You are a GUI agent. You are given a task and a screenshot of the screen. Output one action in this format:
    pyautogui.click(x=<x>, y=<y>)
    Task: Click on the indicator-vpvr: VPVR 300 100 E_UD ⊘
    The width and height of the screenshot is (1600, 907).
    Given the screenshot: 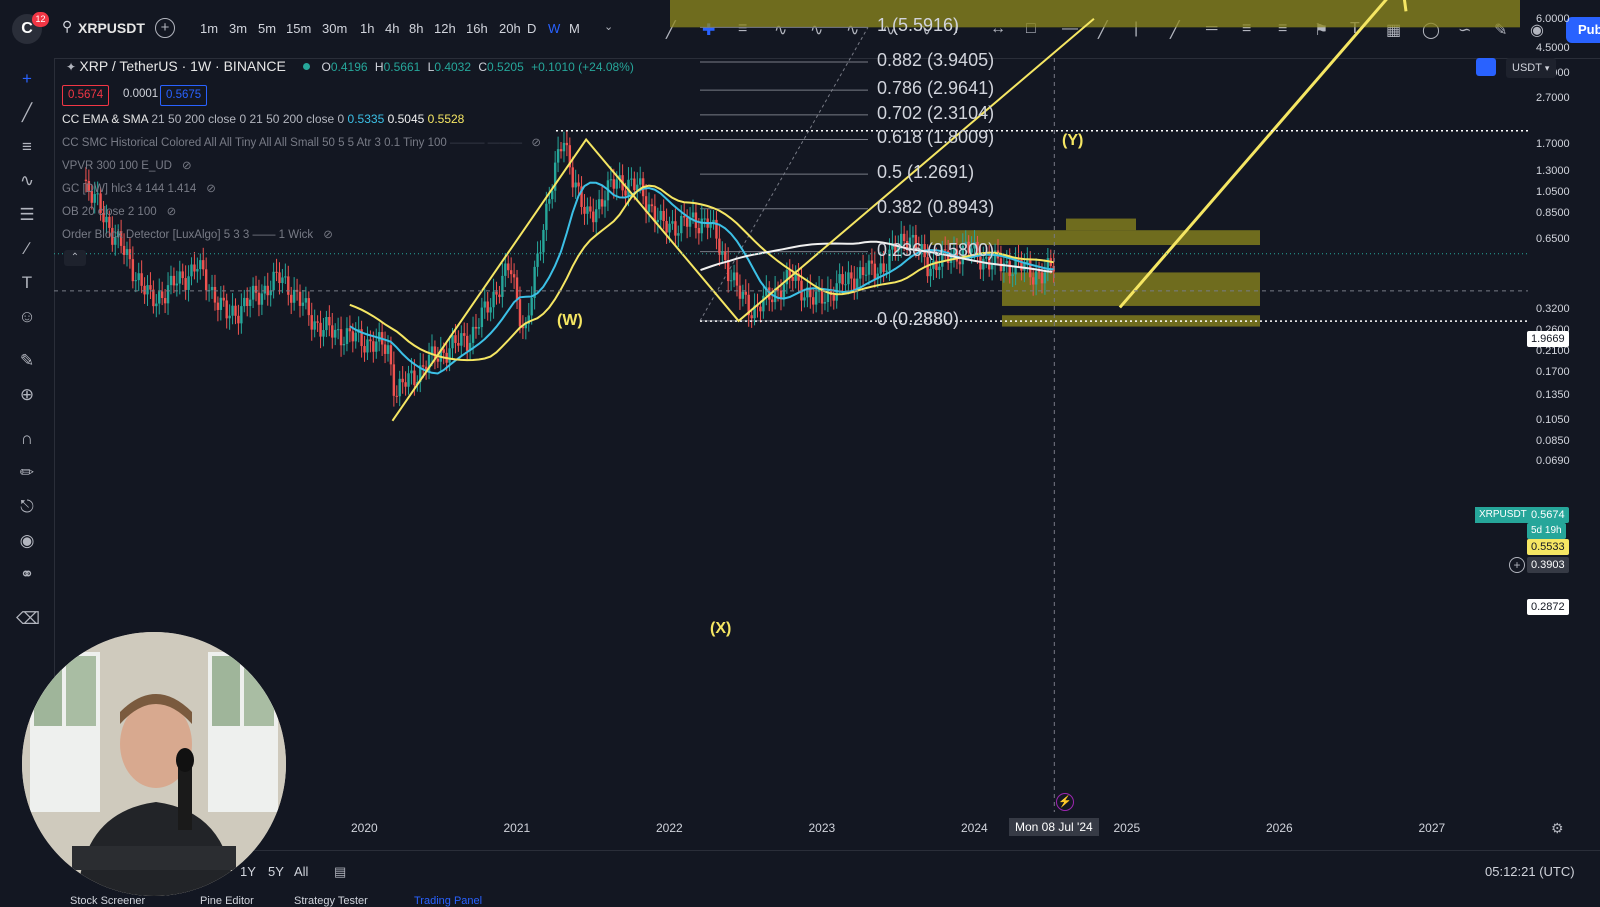 What is the action you would take?
    pyautogui.click(x=127, y=165)
    